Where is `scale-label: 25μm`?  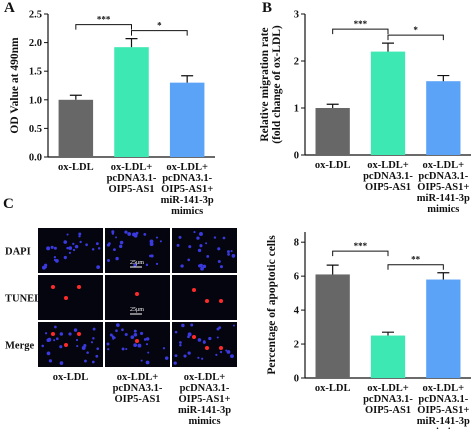 scale-label: 25μm is located at coordinates (137, 263).